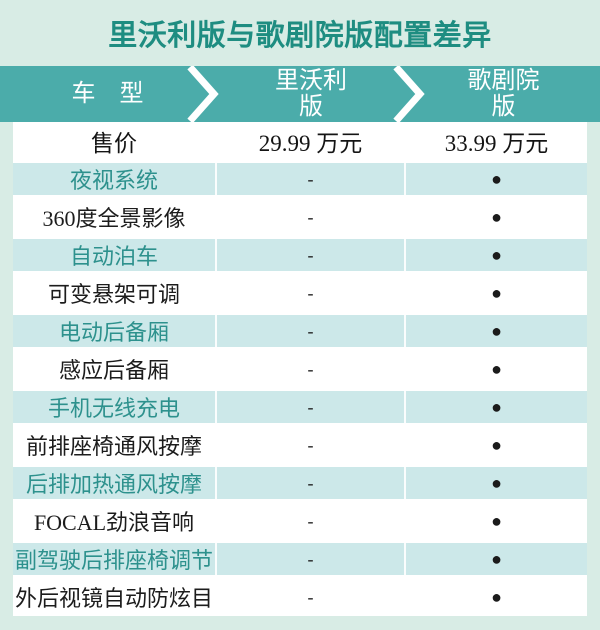 The height and width of the screenshot is (630, 600). I want to click on table-header-row: 车 型 里沃利 版 歌剧院 版, so click(300, 94).